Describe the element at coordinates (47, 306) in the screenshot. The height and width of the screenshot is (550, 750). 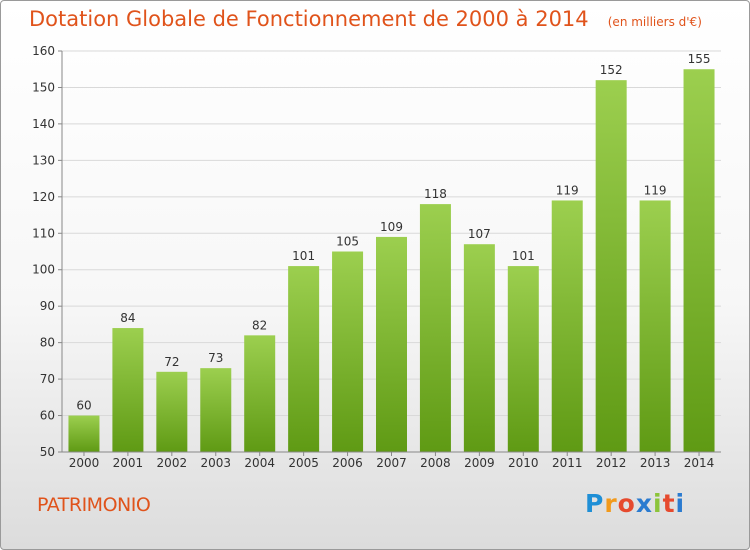
I see `y-tick-label: 90` at that location.